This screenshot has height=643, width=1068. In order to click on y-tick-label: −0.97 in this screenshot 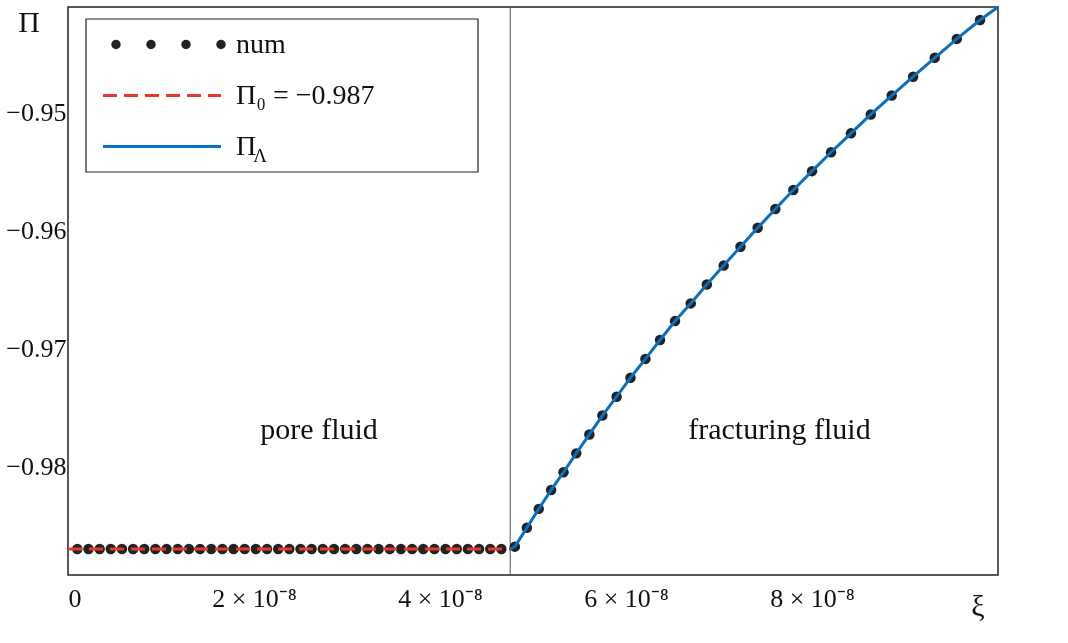, I will do `click(36, 348)`.